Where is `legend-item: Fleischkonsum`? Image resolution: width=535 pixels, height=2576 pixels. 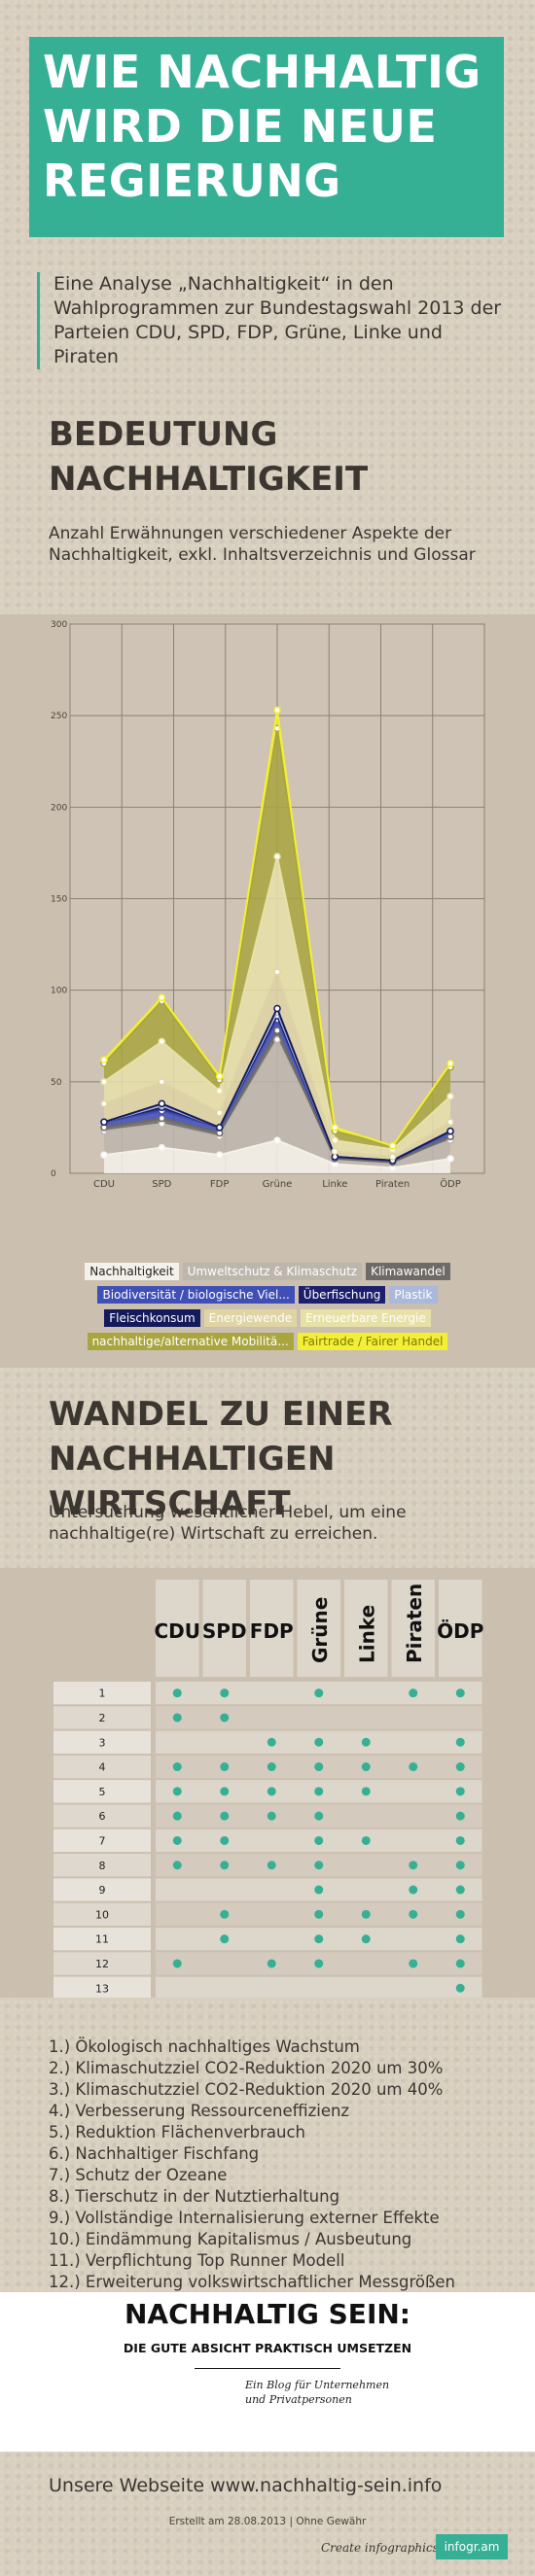 legend-item: Fleischkonsum is located at coordinates (152, 1318).